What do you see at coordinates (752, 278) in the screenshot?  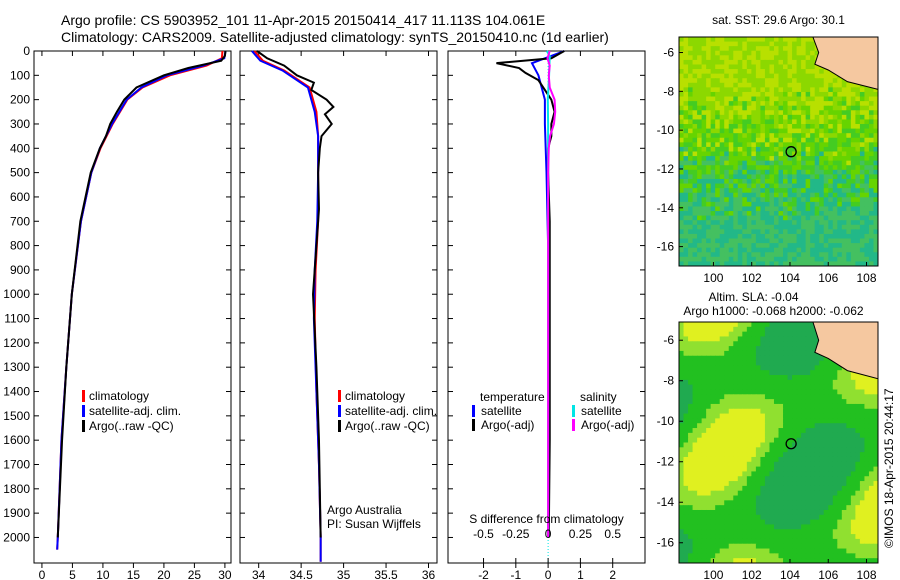 I see `lon-tick-label: 102` at bounding box center [752, 278].